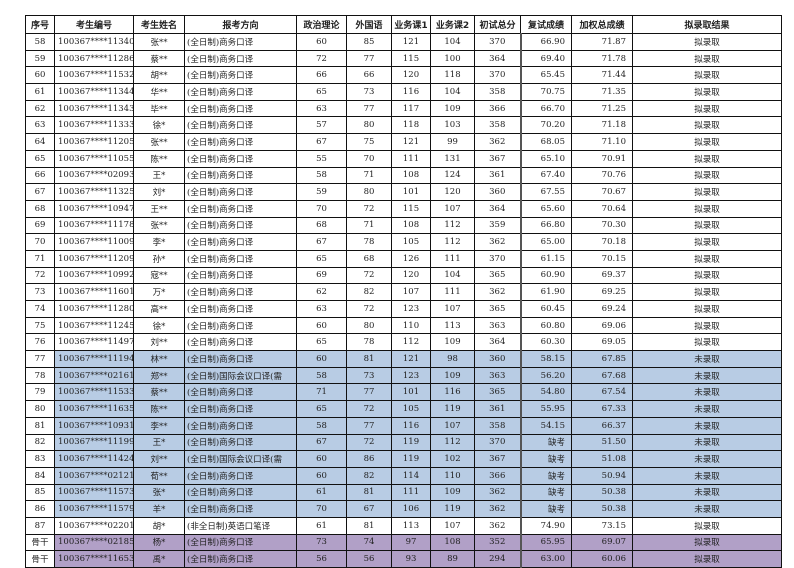 The width and height of the screenshot is (794, 568). What do you see at coordinates (602, 192) in the screenshot?
I see `col-weighted-total-cell: 70.67` at bounding box center [602, 192].